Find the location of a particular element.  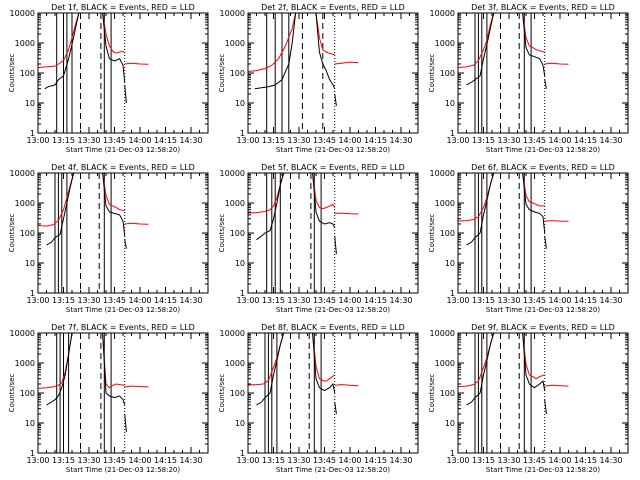

panel-title: Det 4f, BLACK = Events, RED = LLD is located at coordinates (123, 167).